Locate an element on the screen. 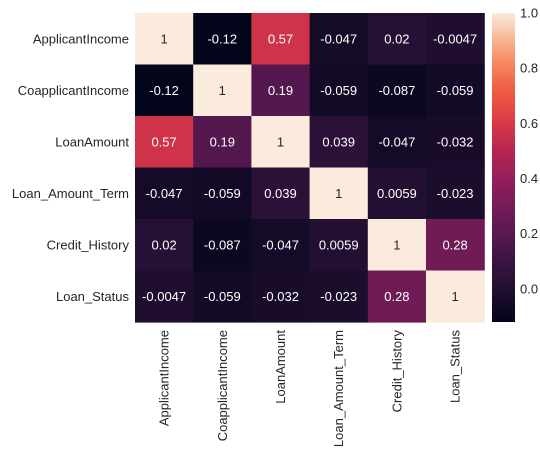 The image size is (540, 462). cell-value-label-r0-c3: -0.047 is located at coordinates (338, 38).